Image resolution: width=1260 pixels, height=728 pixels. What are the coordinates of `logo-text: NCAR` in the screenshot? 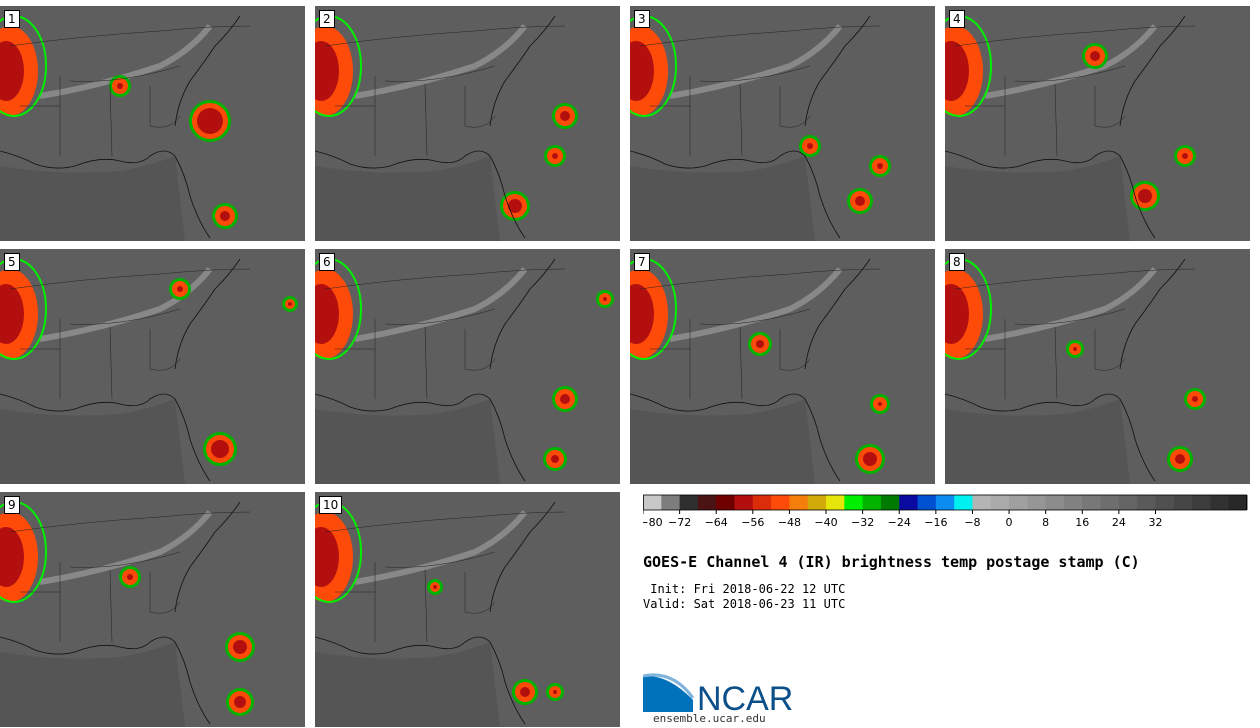 It's located at (745, 697).